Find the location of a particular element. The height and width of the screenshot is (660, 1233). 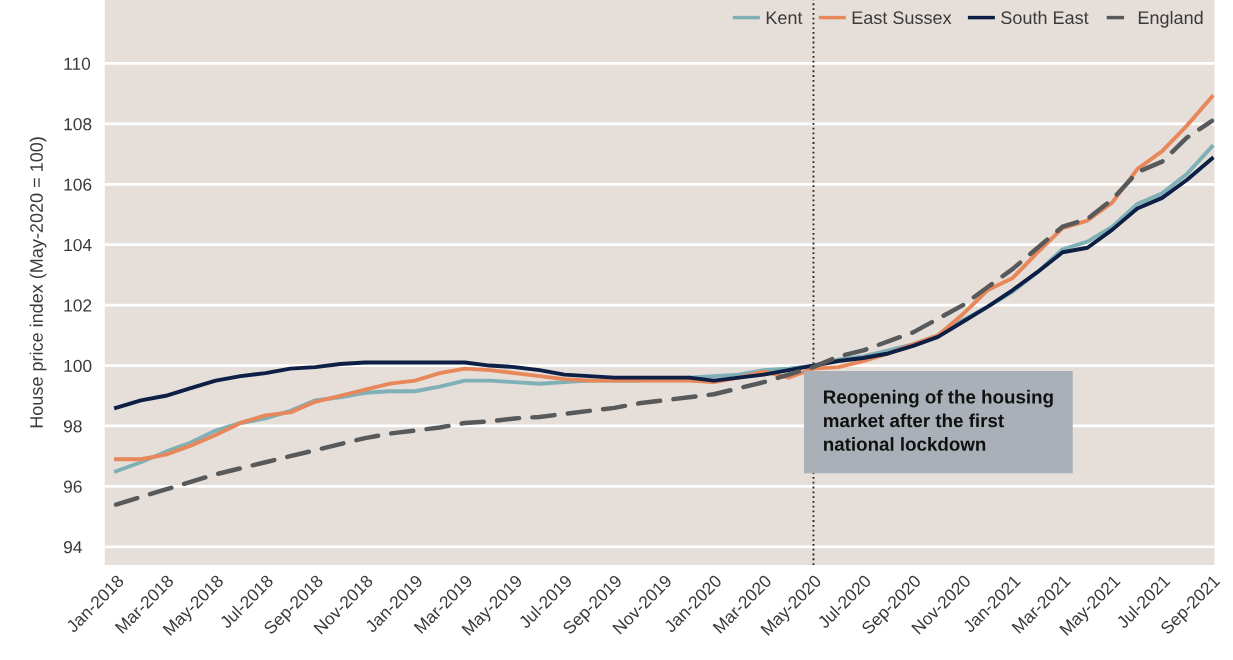

y-tick-label: 96 is located at coordinates (72, 486).